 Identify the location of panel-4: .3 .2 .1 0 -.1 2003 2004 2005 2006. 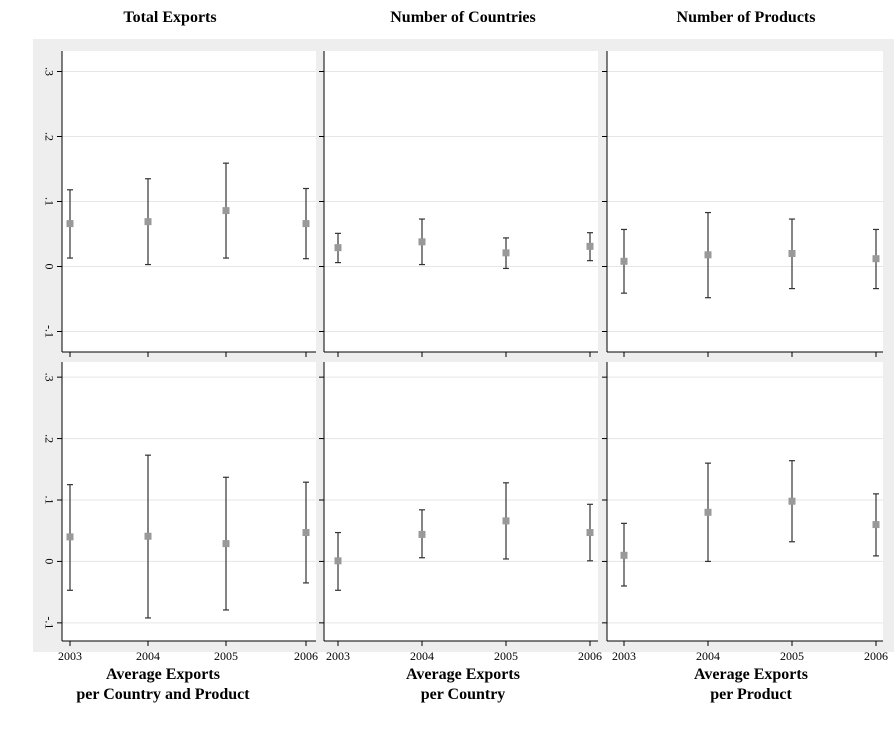
(180, 512).